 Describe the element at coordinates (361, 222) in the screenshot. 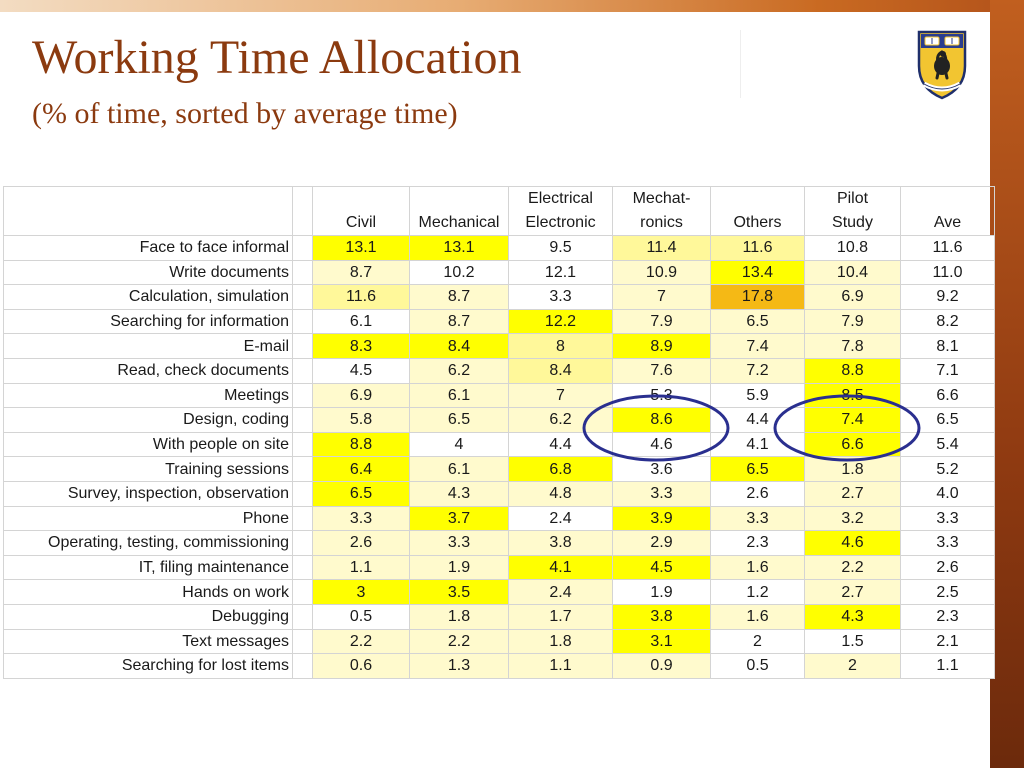

I see `column-header-line2: Civil` at that location.